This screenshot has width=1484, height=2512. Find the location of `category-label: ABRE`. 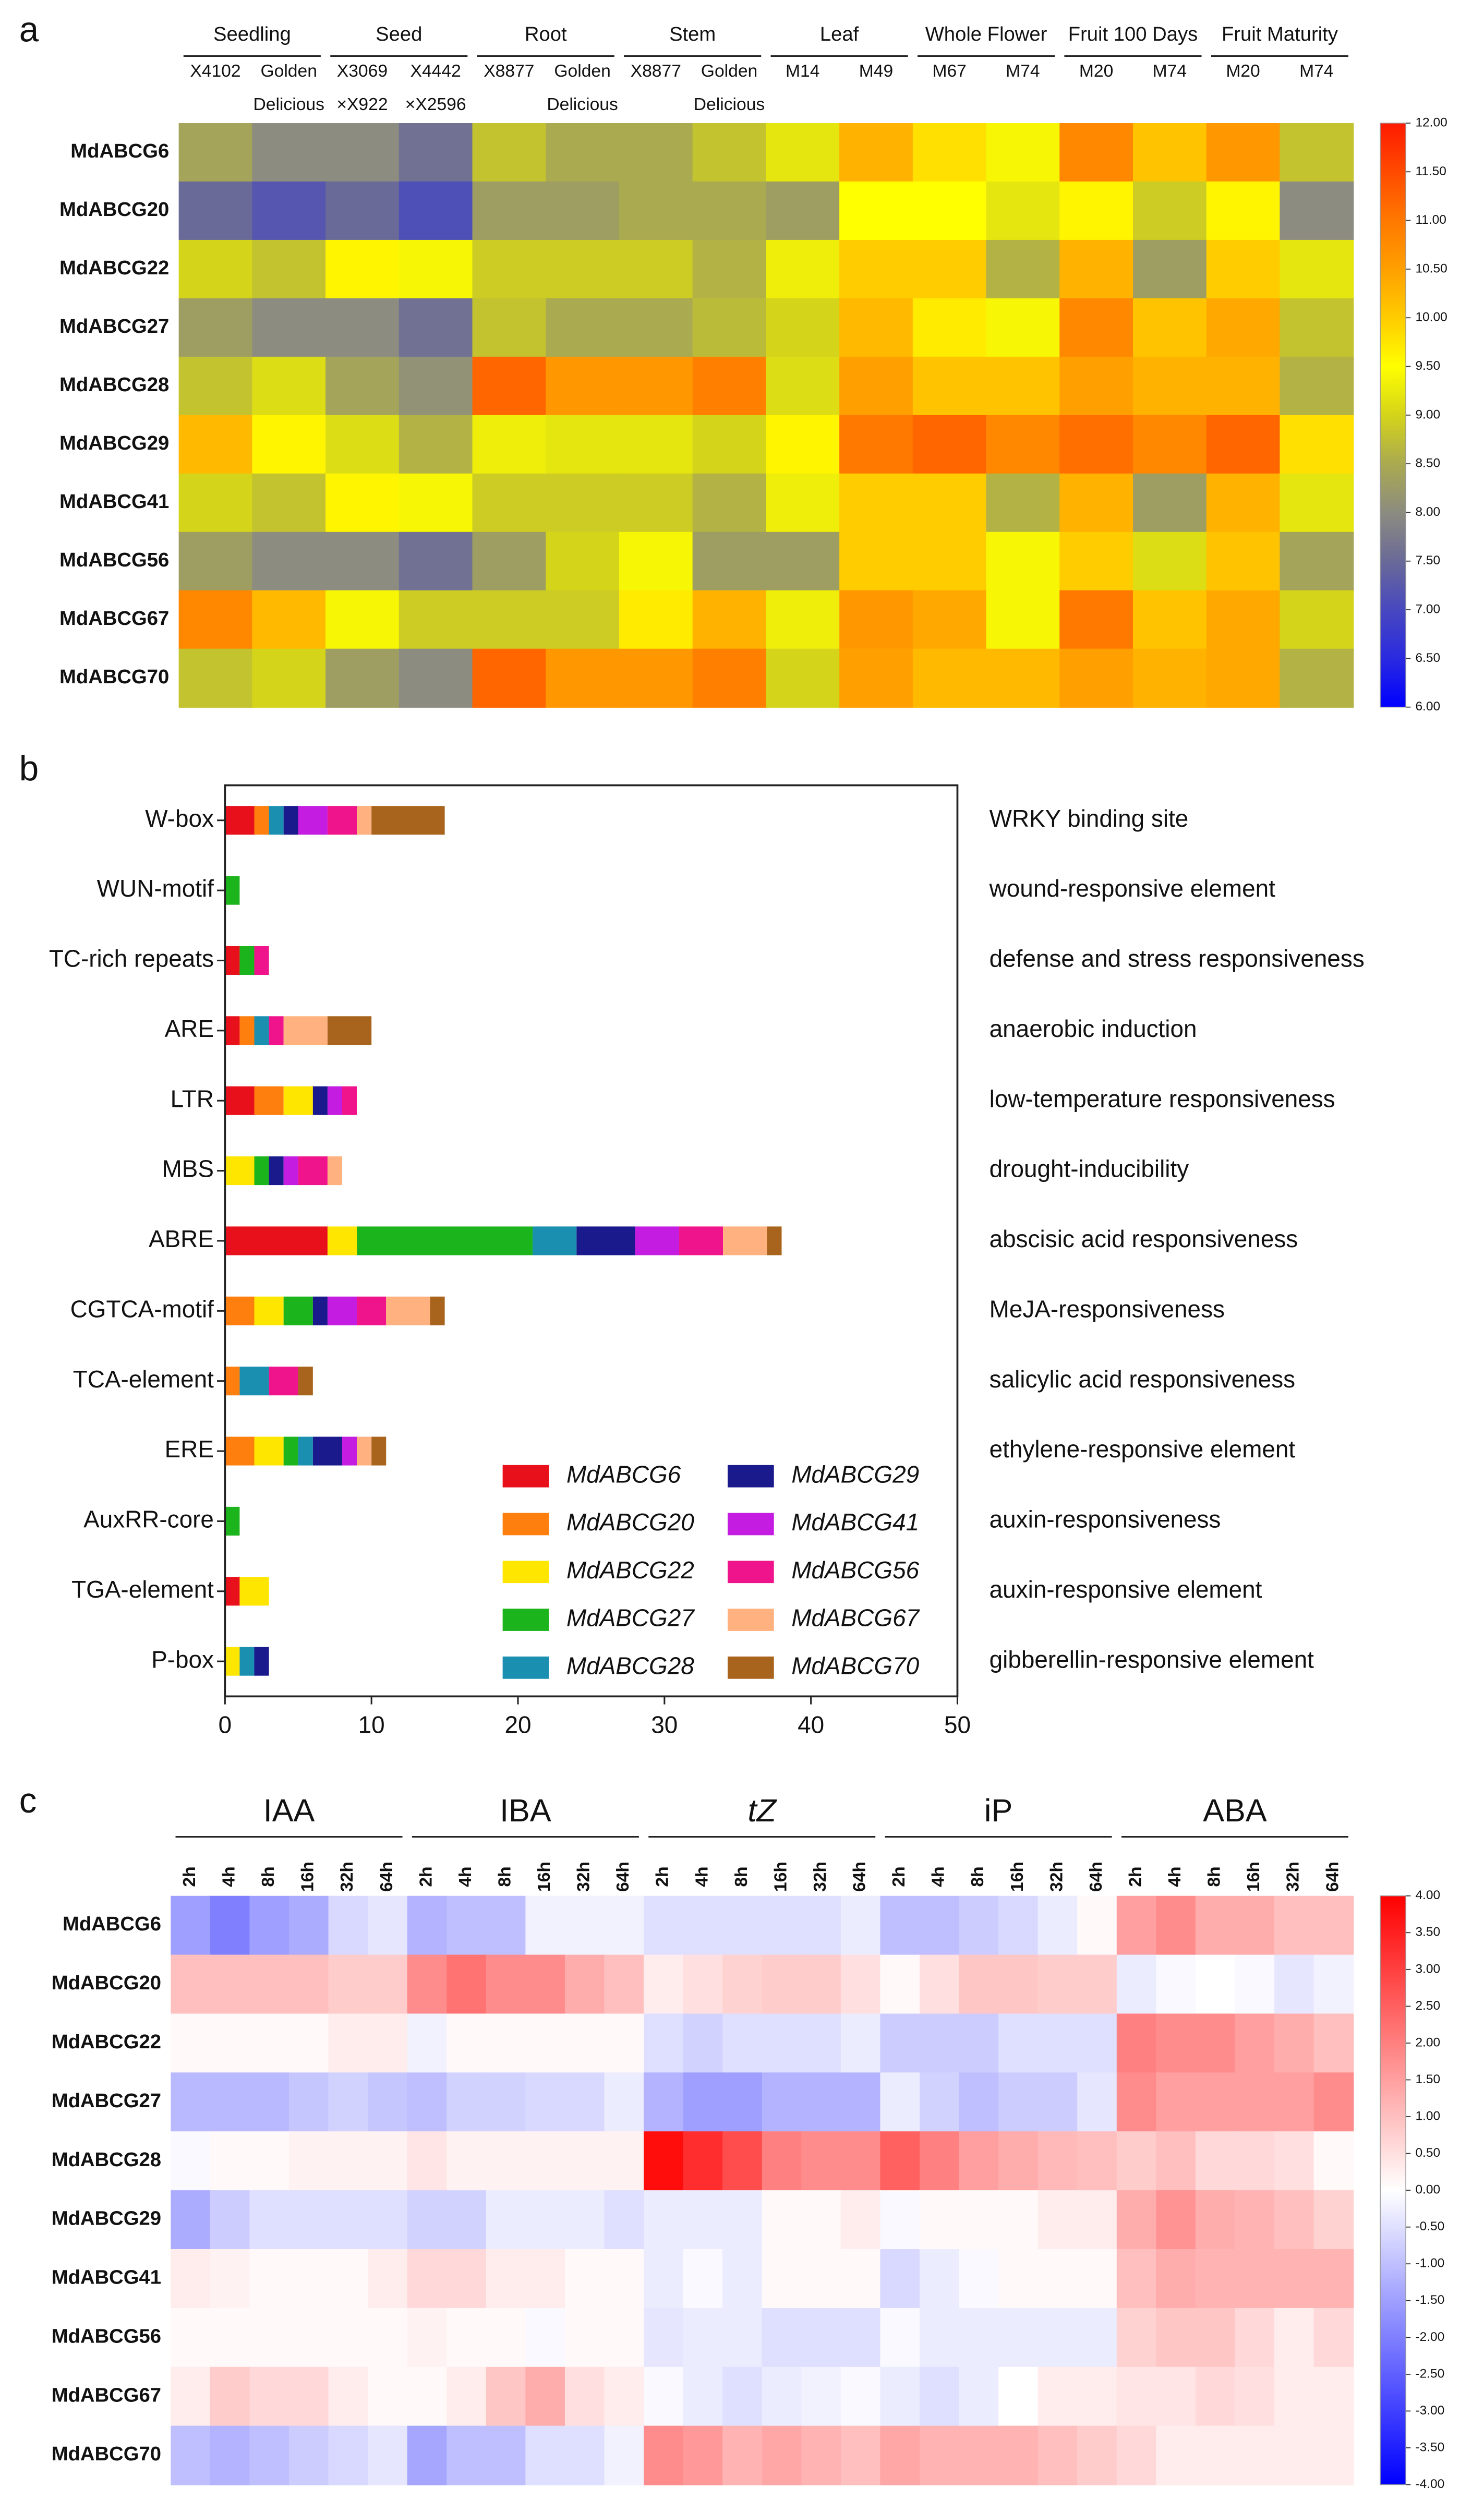

category-label: ABRE is located at coordinates (181, 1238).